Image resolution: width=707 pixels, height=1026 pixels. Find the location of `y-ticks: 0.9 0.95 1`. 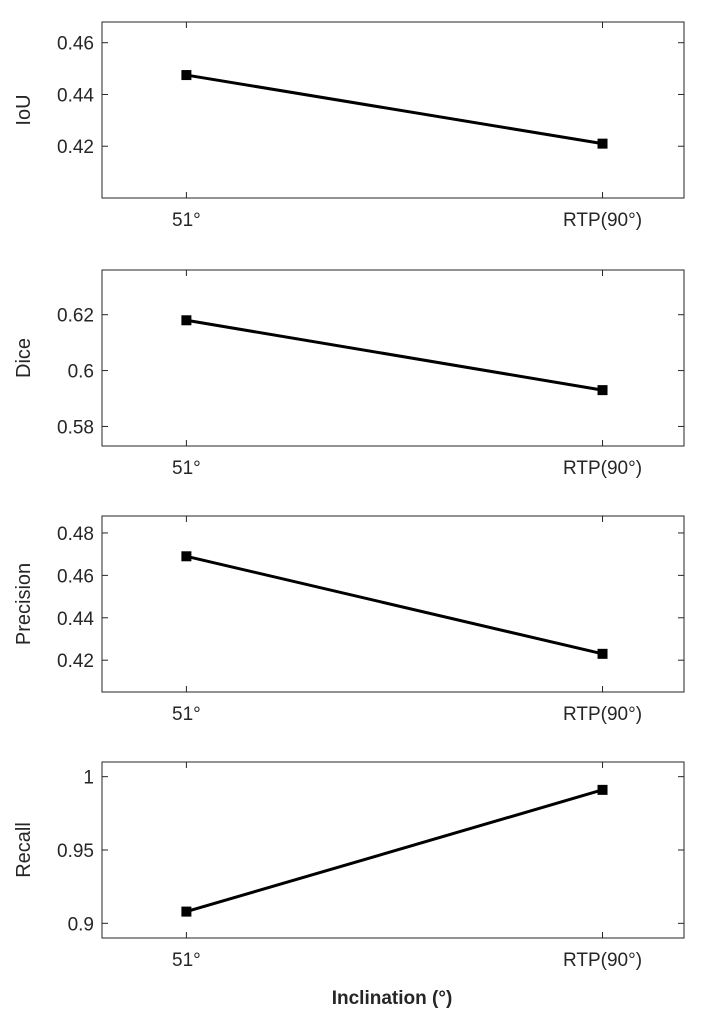

y-ticks: 0.9 0.95 1 is located at coordinates (370, 851).